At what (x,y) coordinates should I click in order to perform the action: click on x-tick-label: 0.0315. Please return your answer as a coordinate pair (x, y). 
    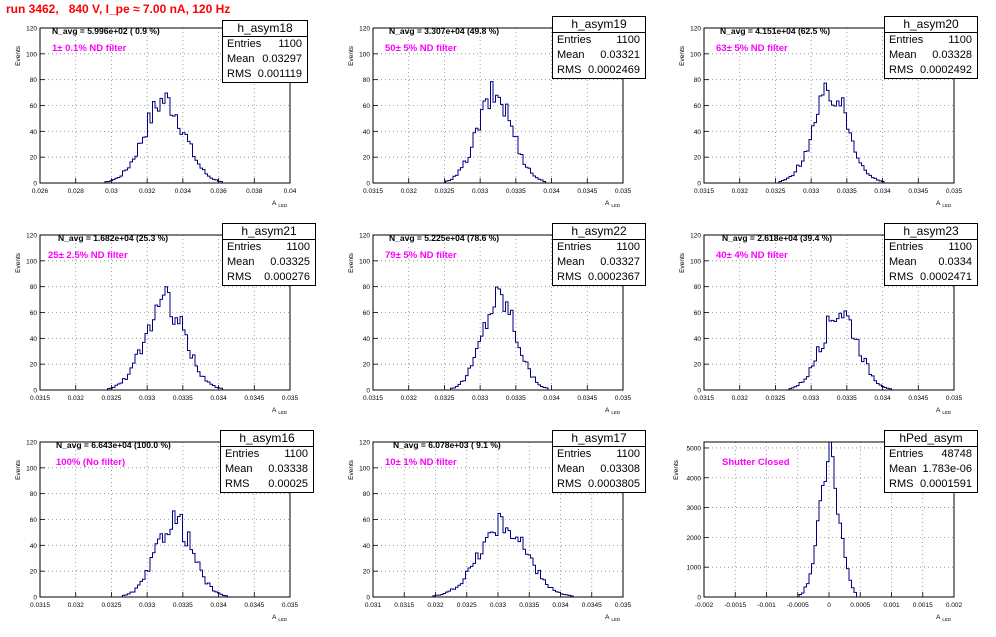
    Looking at the image, I should click on (404, 605).